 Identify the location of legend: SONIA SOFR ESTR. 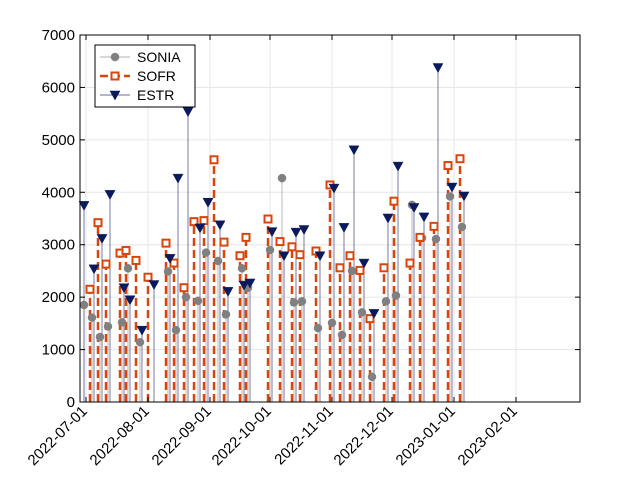
(145, 76).